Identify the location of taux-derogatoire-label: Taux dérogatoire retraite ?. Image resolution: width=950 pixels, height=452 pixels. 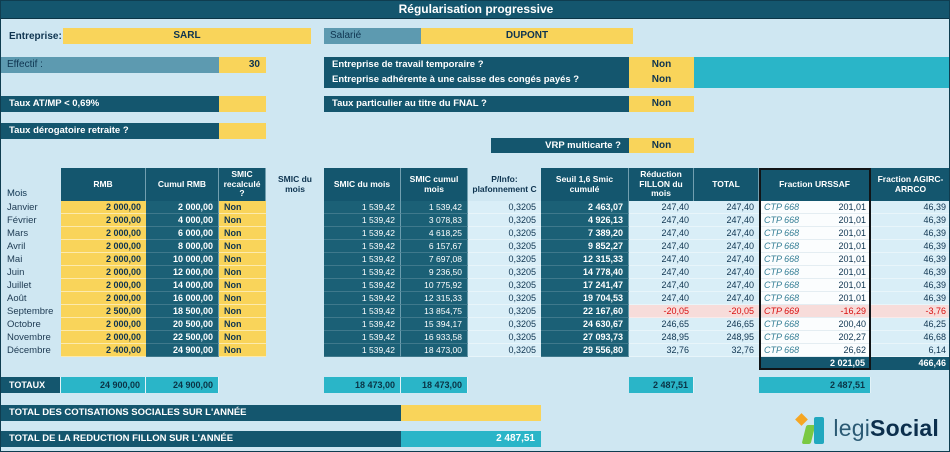
(110, 131).